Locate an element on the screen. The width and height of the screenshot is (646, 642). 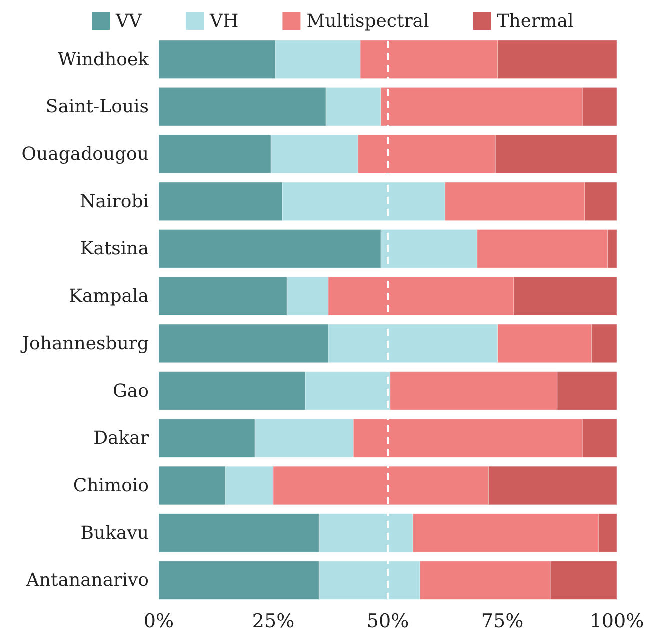
y-tick-label: Chimoio is located at coordinates (111, 486).